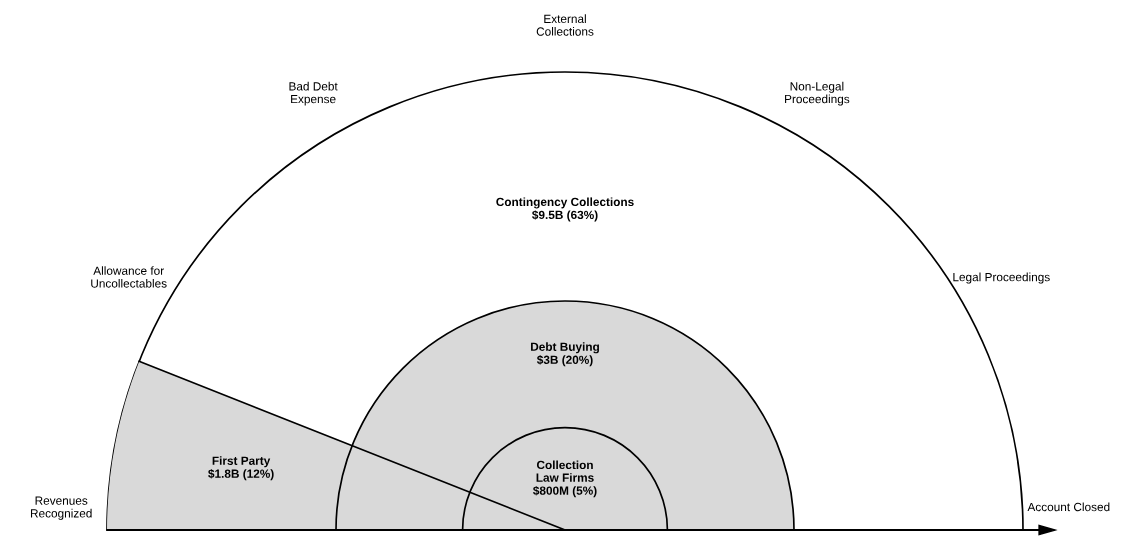 The width and height of the screenshot is (1143, 549). I want to click on text: External Collections, so click(565, 25).